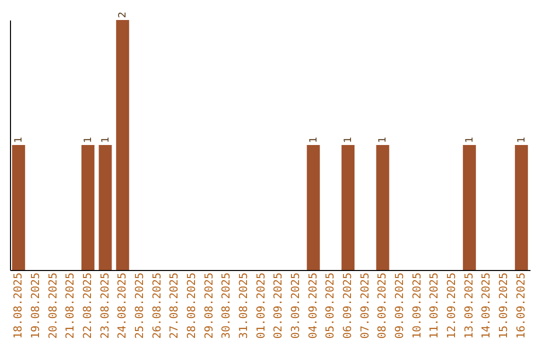 The image size is (540, 340). What do you see at coordinates (382, 305) in the screenshot?
I see `x-tick-label: 08.09.2025` at bounding box center [382, 305].